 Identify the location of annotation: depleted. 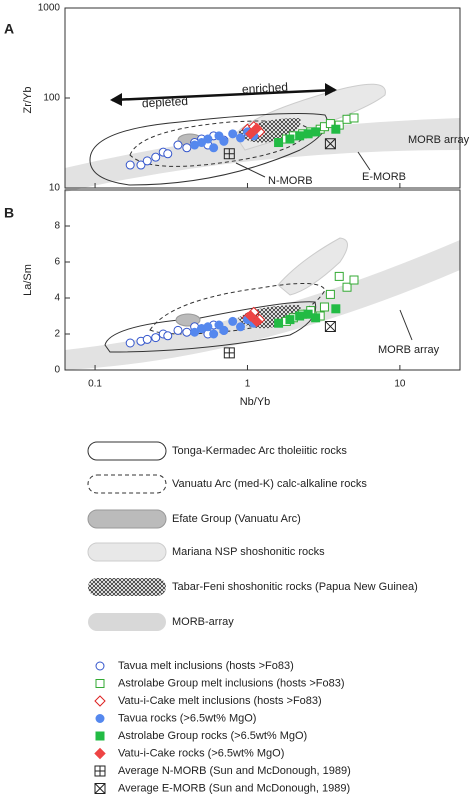
(165, 102).